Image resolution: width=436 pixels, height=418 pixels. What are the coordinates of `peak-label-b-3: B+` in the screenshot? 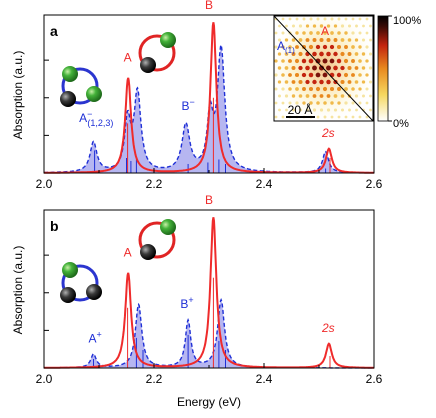 It's located at (186, 303).